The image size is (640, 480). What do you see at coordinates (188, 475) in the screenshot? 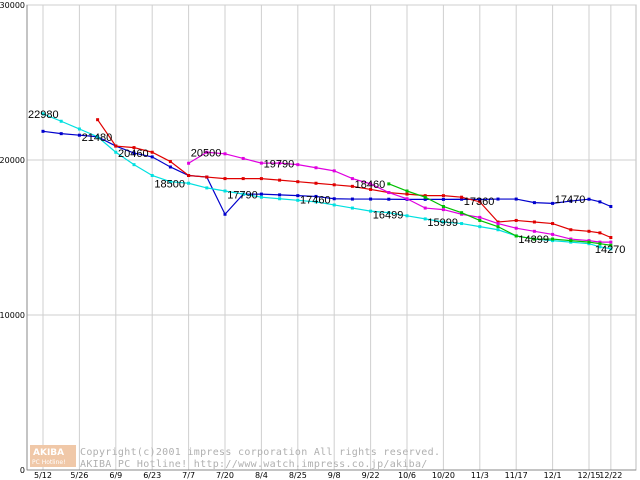
I see `x-tick-label: 7/7` at bounding box center [188, 475].